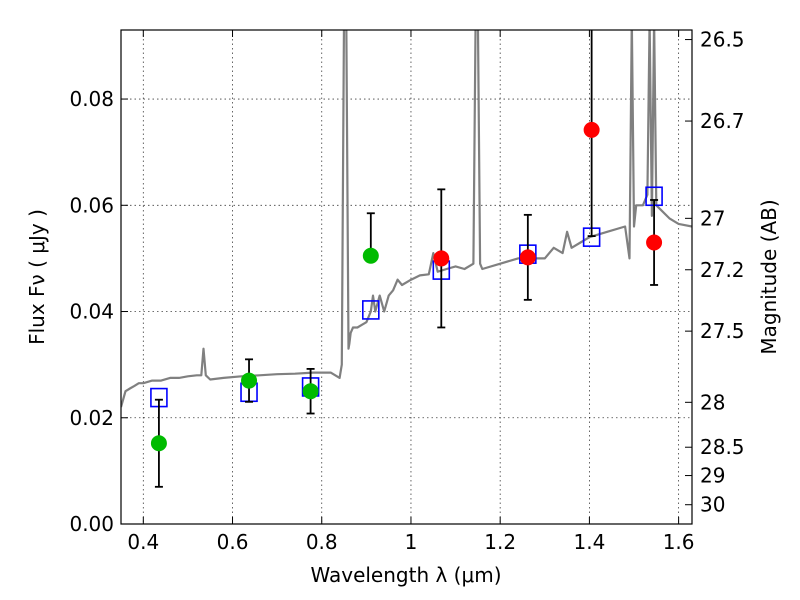 The height and width of the screenshot is (600, 800). Describe the element at coordinates (722, 270) in the screenshot. I see `y2-tick-label: 27.2` at that location.